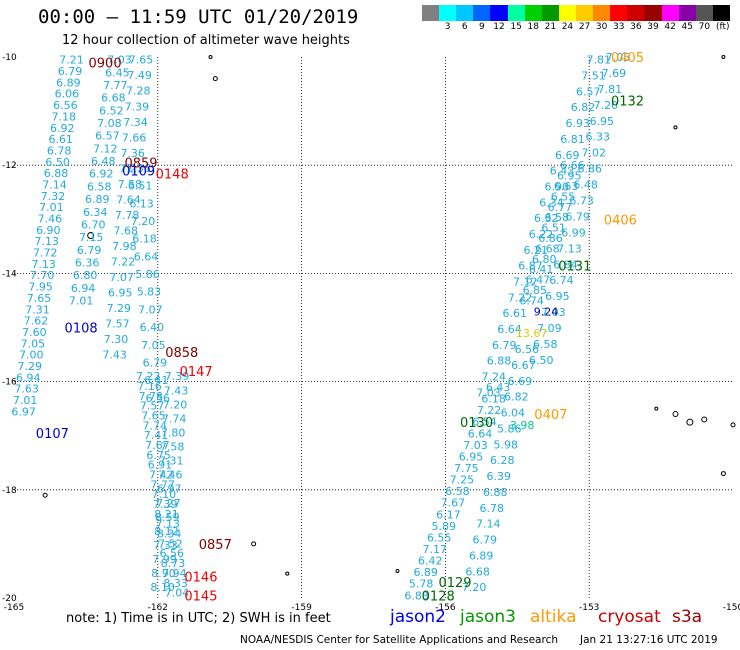 The height and width of the screenshot is (650, 740). What do you see at coordinates (549, 328) in the screenshot?
I see `wave-height-value: 7.09` at bounding box center [549, 328].